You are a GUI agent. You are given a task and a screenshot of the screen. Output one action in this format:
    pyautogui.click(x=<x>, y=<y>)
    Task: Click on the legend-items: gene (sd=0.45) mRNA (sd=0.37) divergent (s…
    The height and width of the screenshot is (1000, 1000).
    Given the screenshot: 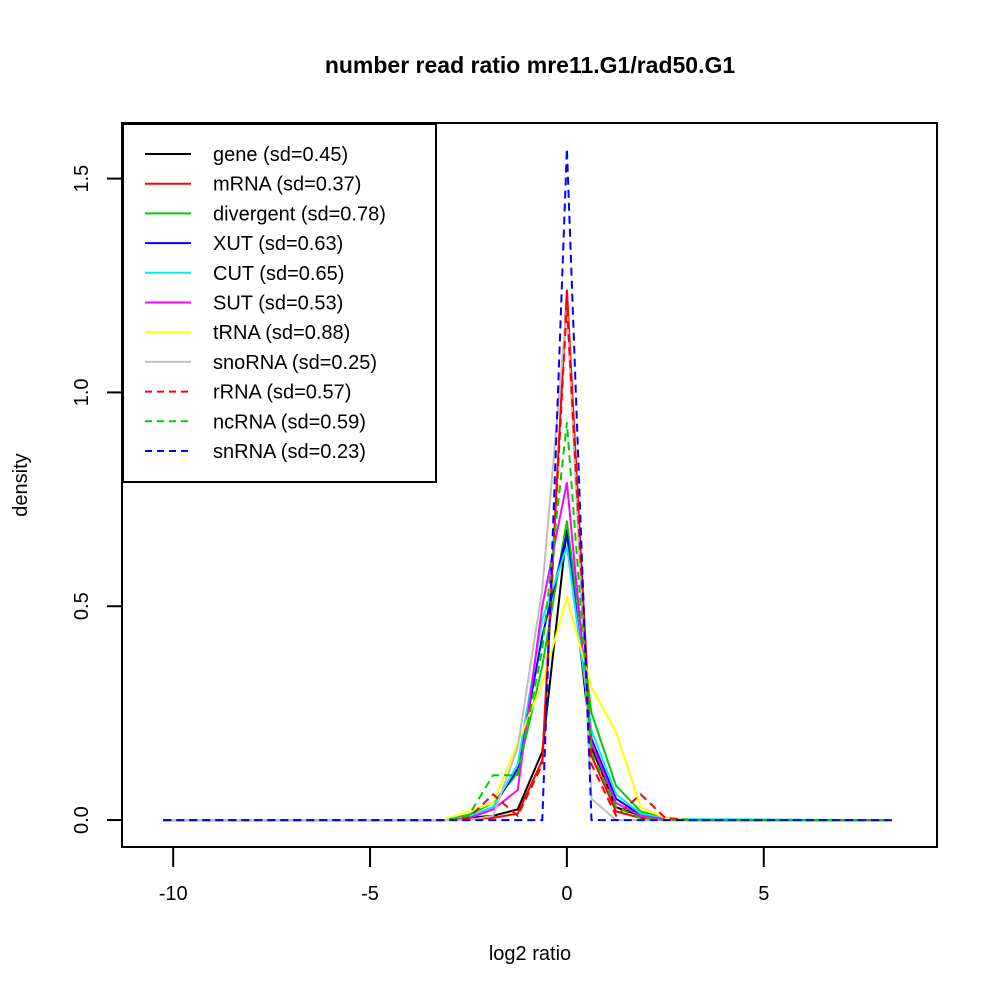 What is the action you would take?
    pyautogui.click(x=265, y=303)
    